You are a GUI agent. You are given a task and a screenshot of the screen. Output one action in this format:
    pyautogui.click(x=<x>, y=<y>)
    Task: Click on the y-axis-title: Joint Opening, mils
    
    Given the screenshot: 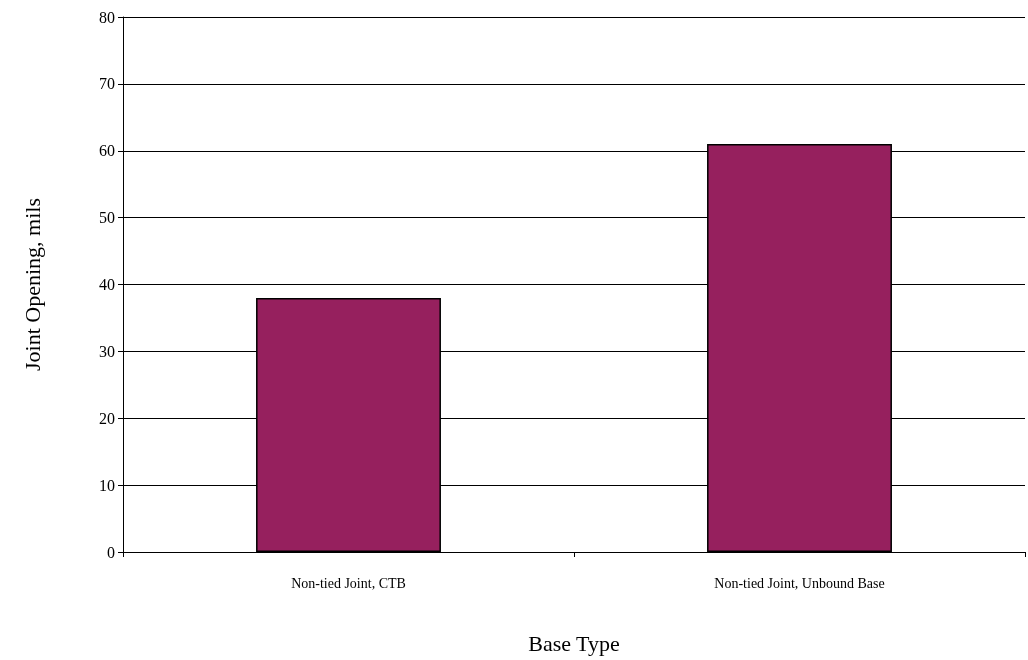 What is the action you would take?
    pyautogui.click(x=32, y=284)
    